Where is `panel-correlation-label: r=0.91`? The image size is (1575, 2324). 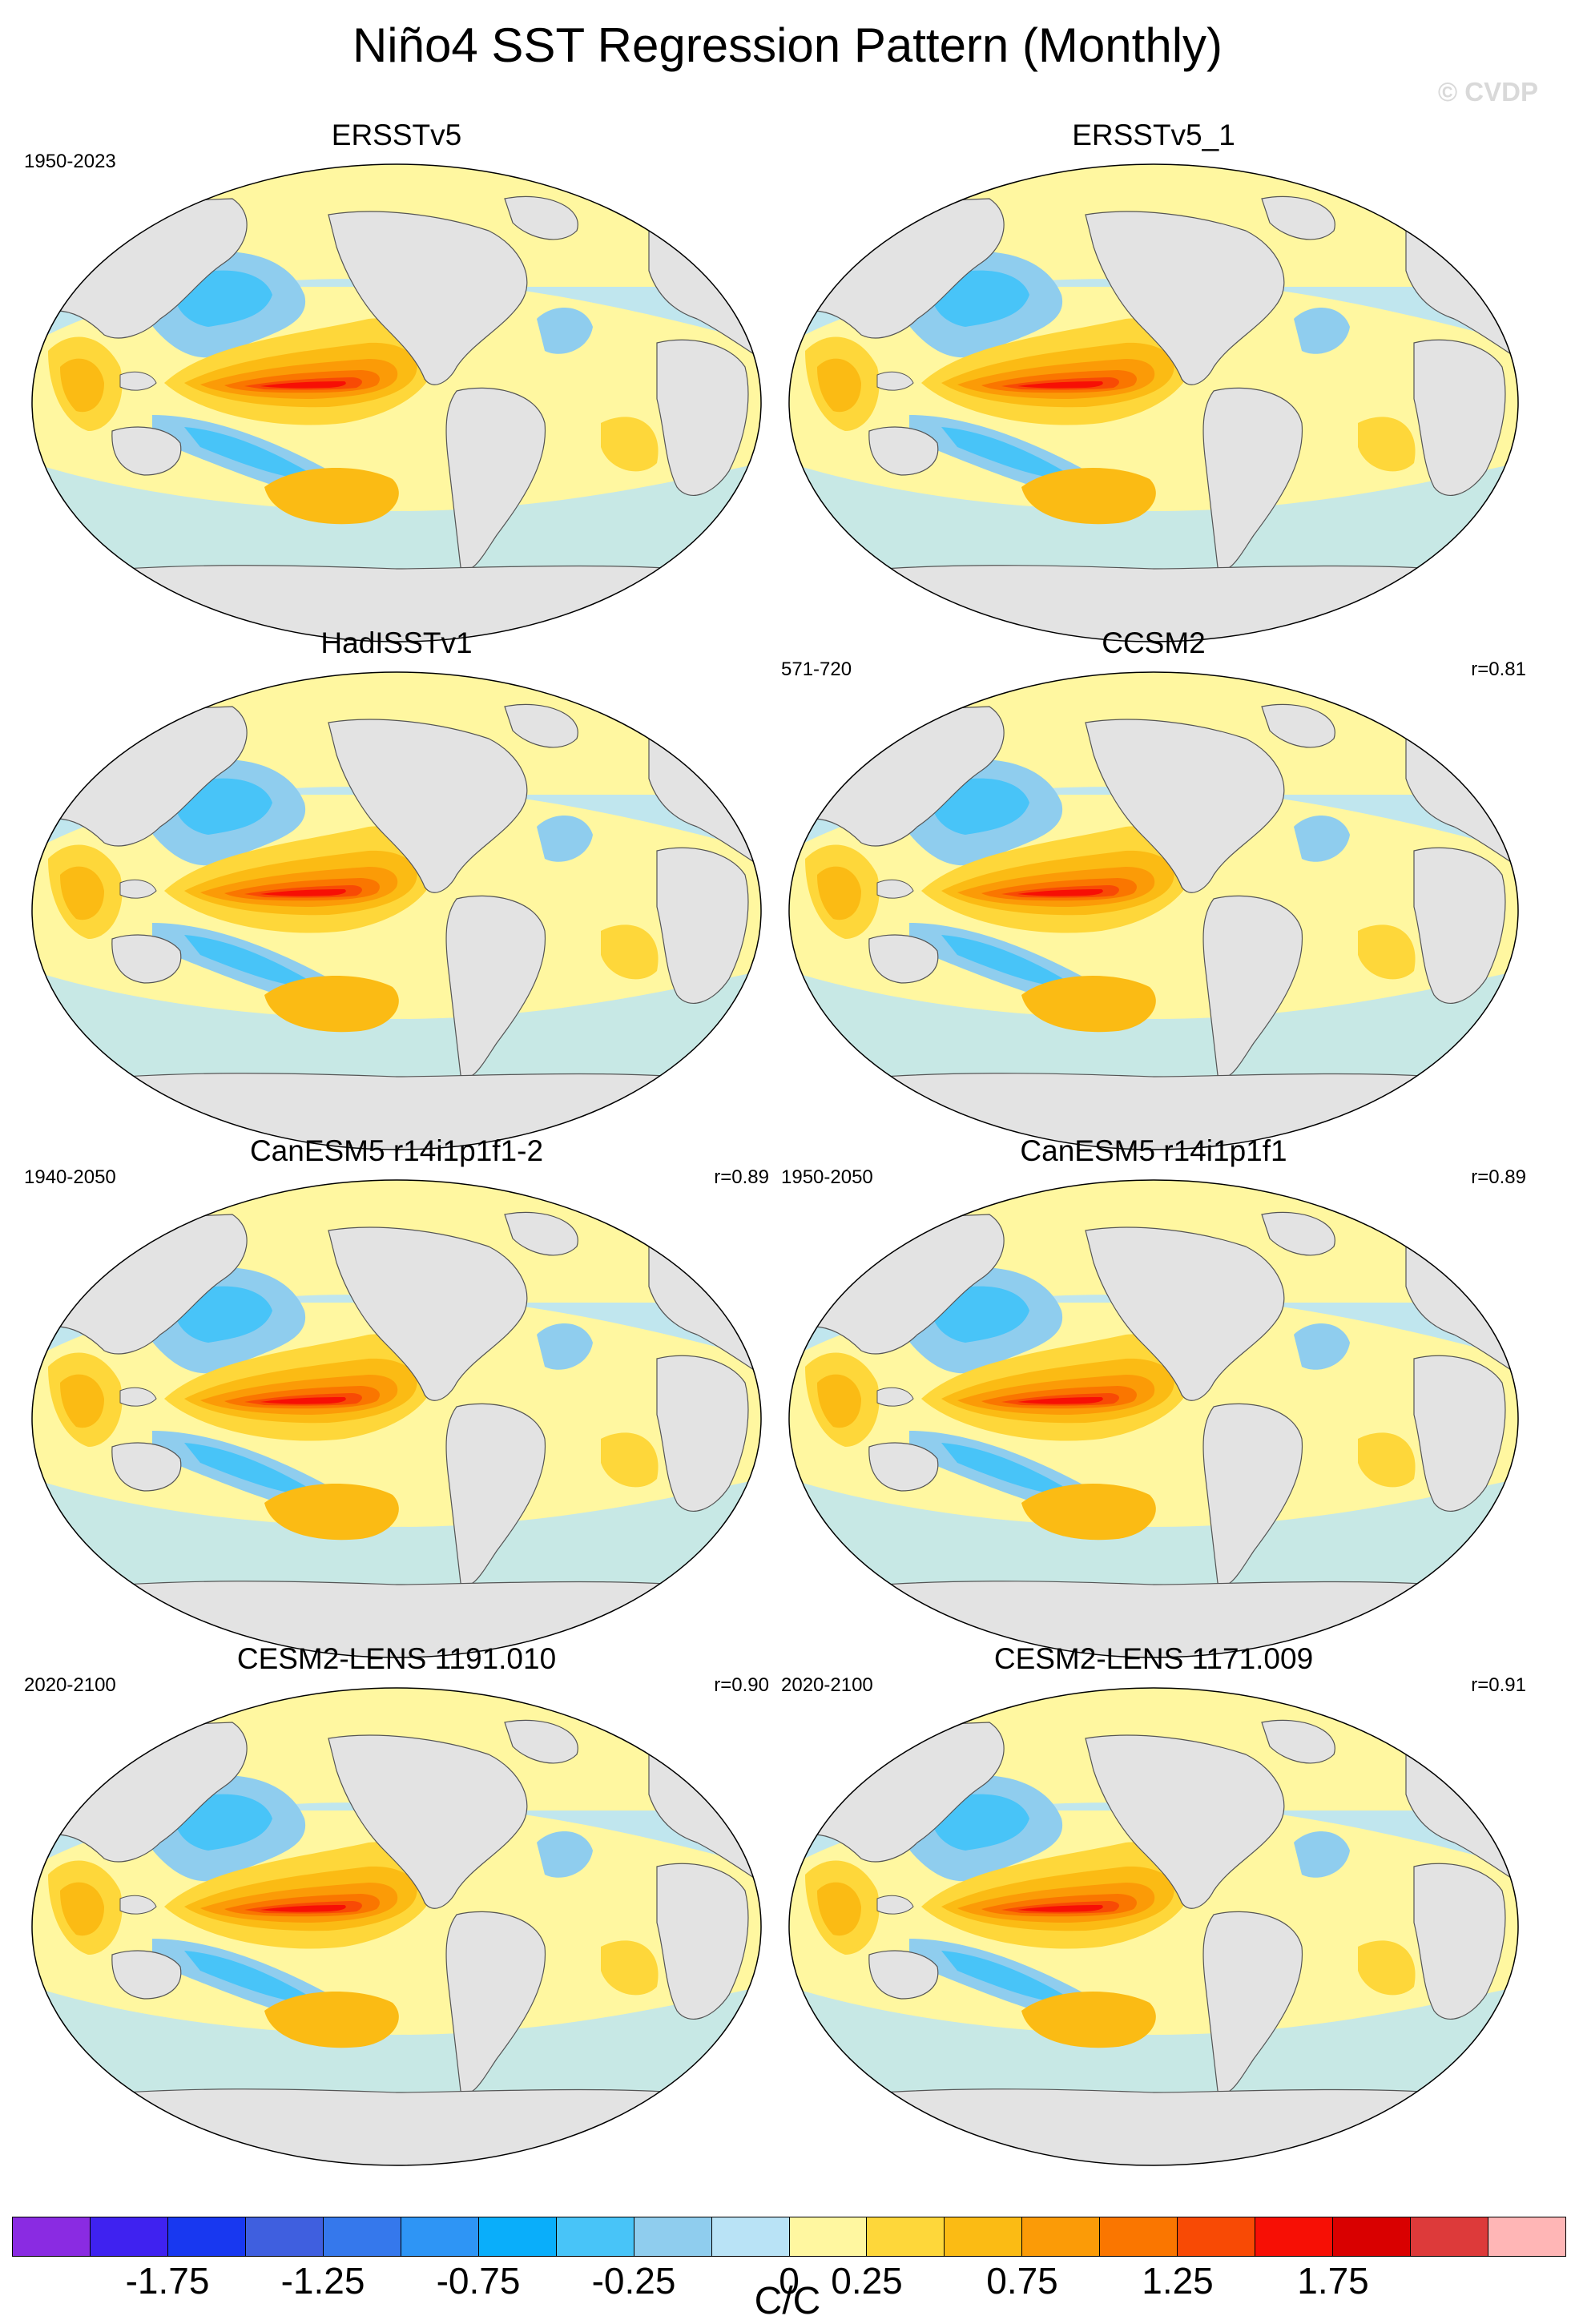
panel-correlation-label: r=0.91 is located at coordinates (1498, 1685).